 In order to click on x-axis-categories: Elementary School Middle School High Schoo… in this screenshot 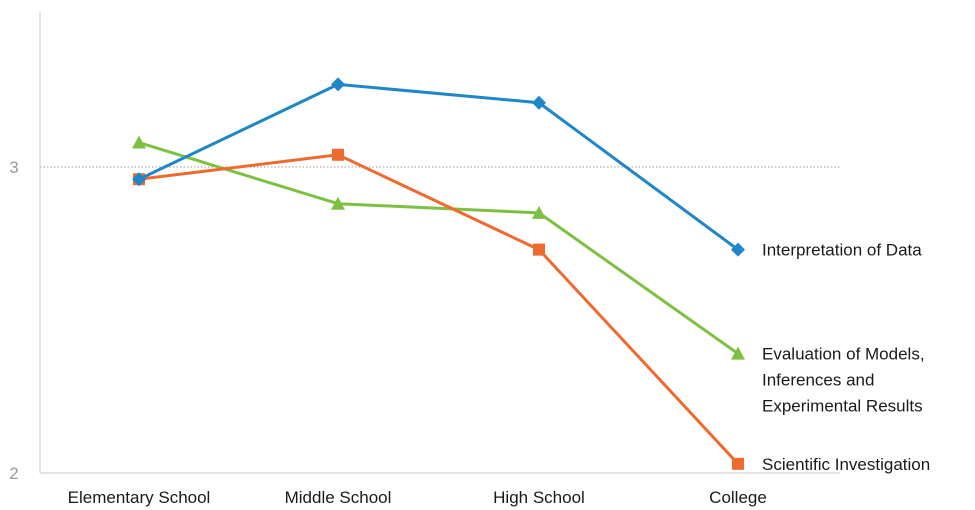, I will do `click(417, 497)`.